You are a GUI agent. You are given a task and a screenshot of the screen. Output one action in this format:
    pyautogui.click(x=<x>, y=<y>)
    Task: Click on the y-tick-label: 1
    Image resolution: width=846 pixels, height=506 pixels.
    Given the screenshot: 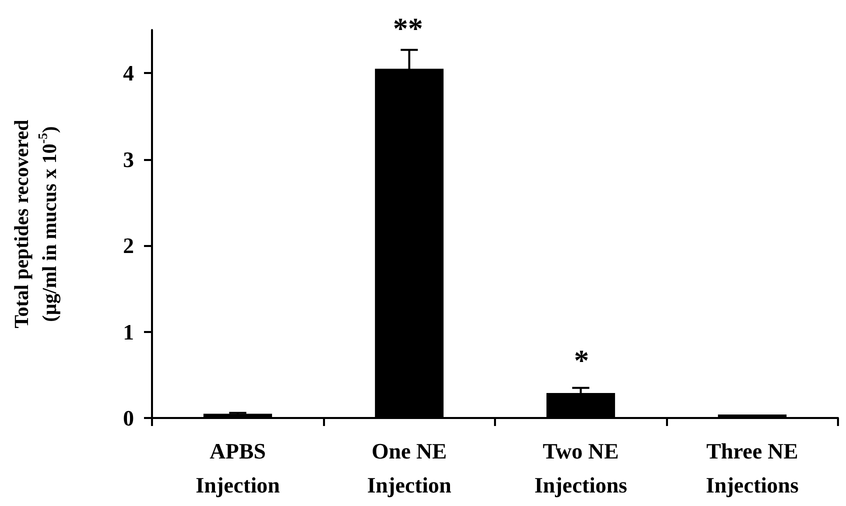 What is the action you would take?
    pyautogui.click(x=128, y=331)
    